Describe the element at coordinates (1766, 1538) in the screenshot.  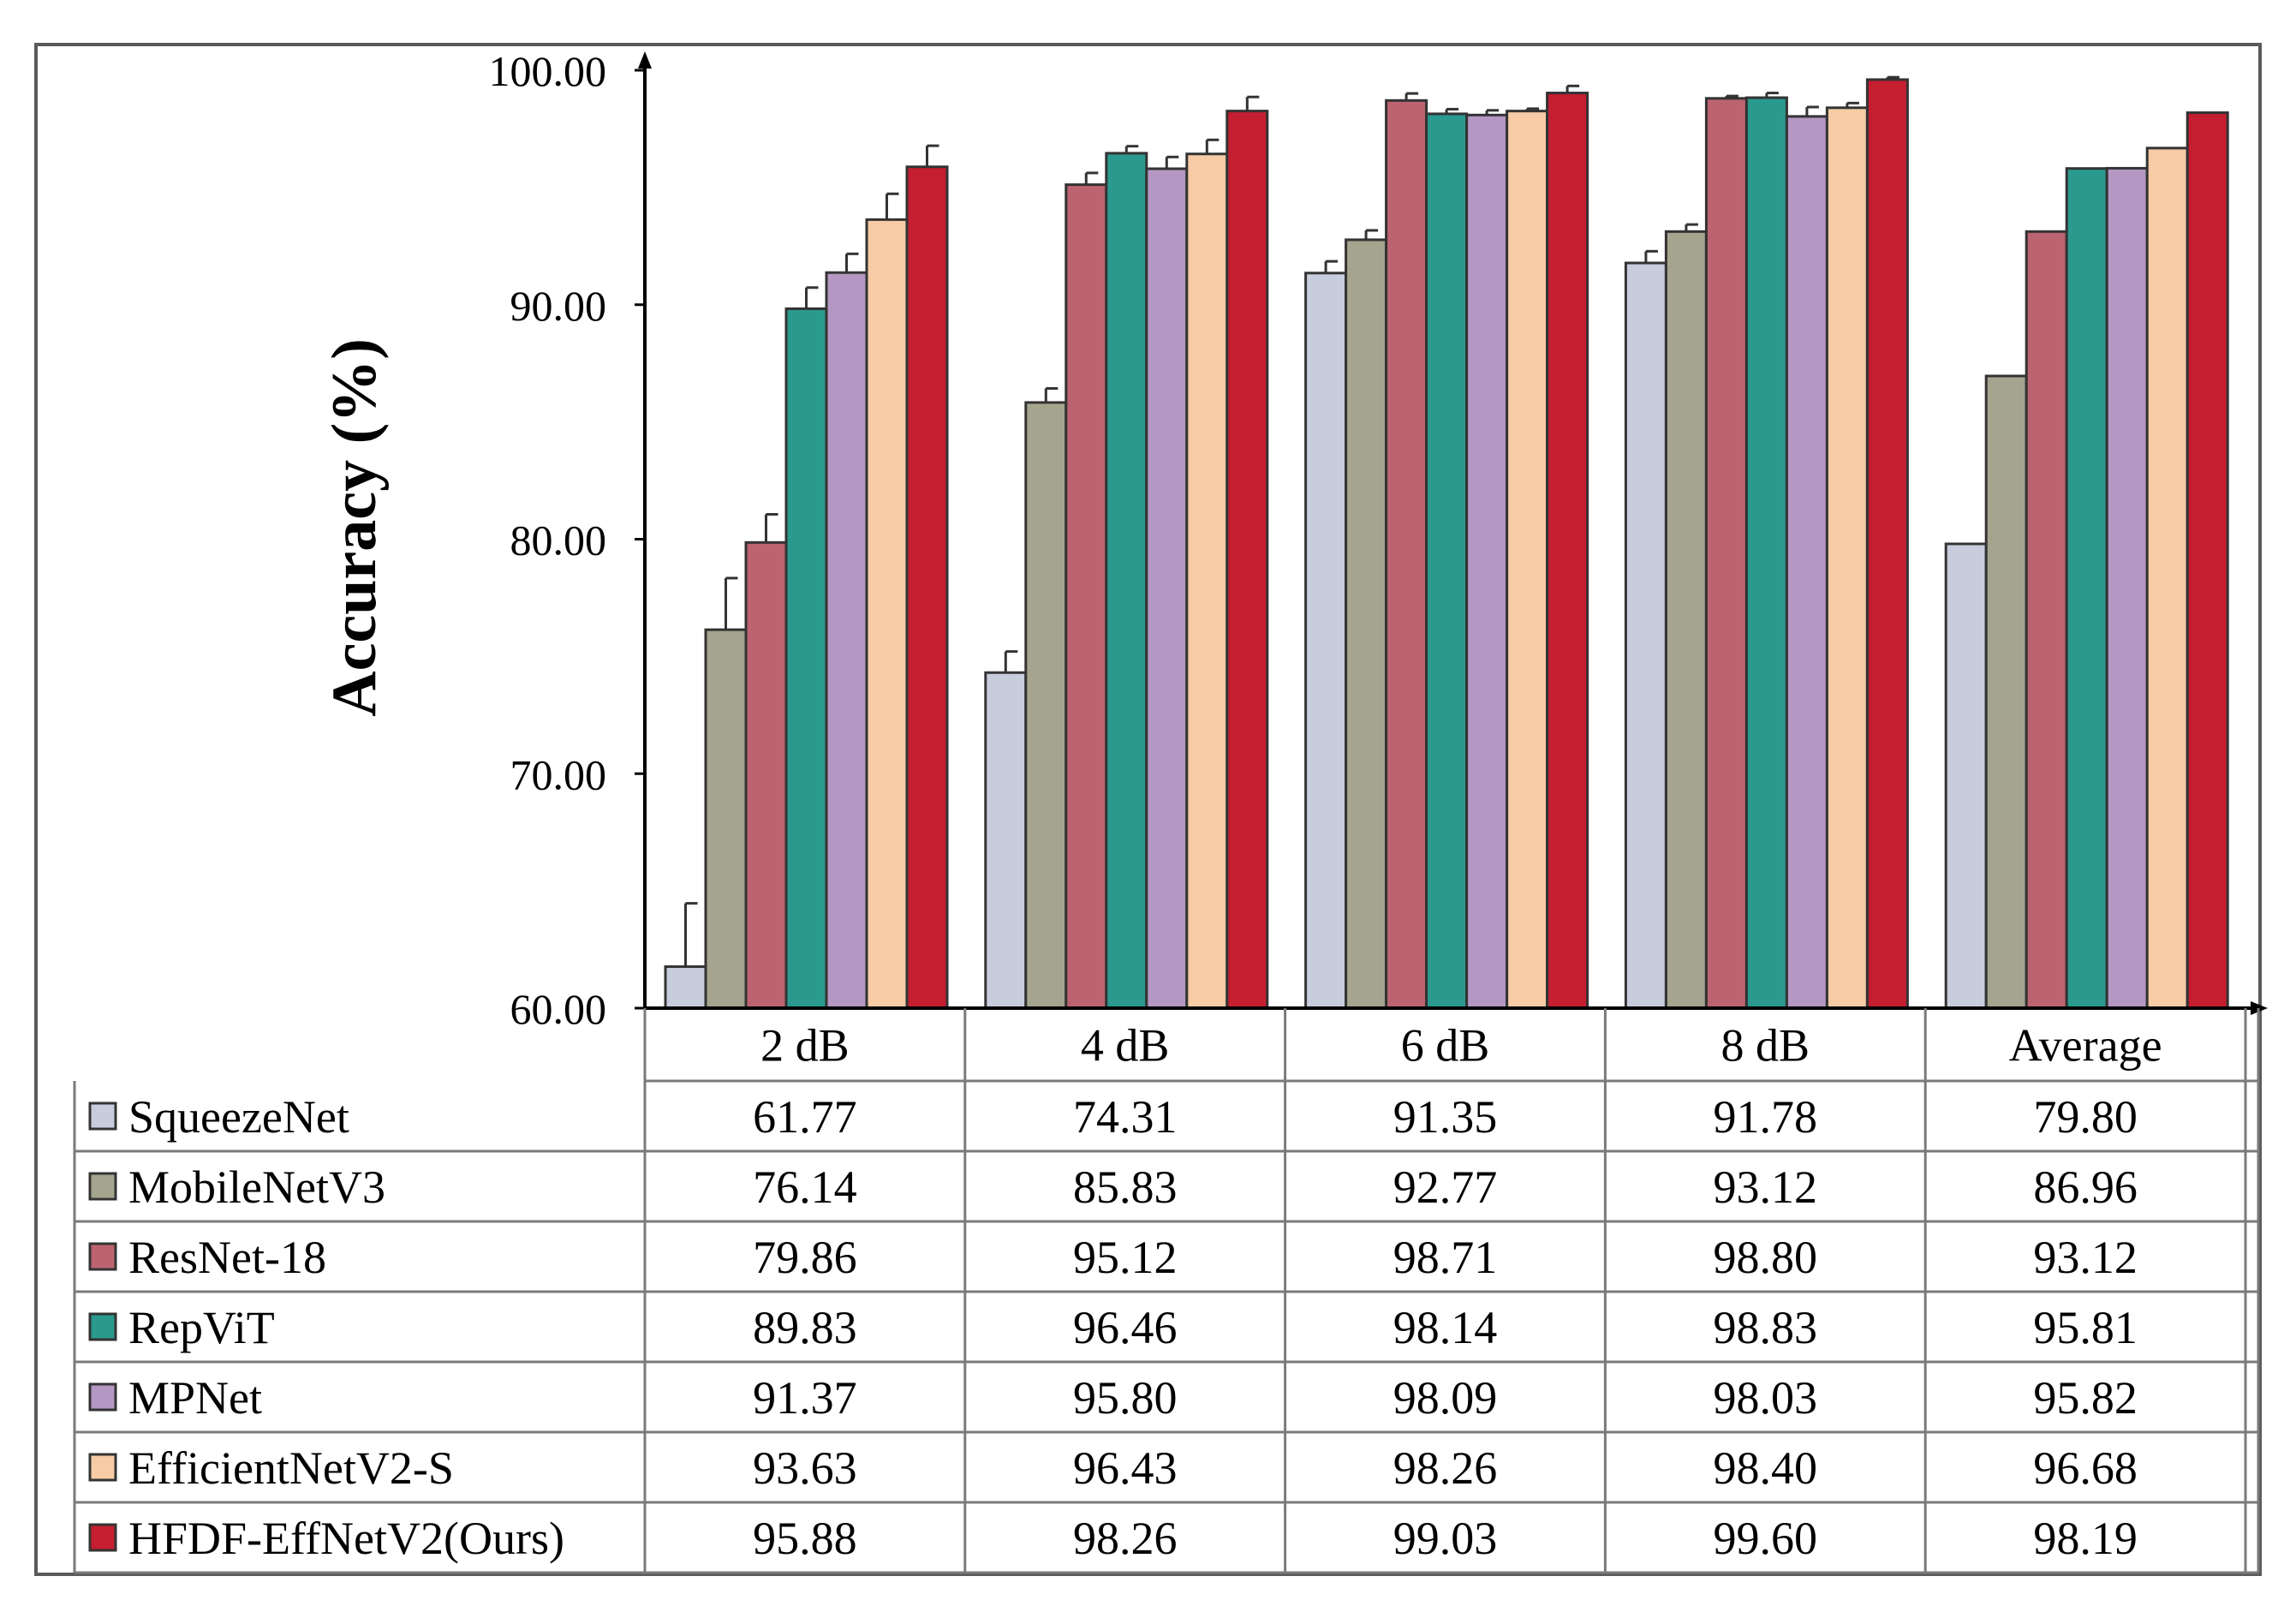
I see `table-cell-value: 99.60` at that location.